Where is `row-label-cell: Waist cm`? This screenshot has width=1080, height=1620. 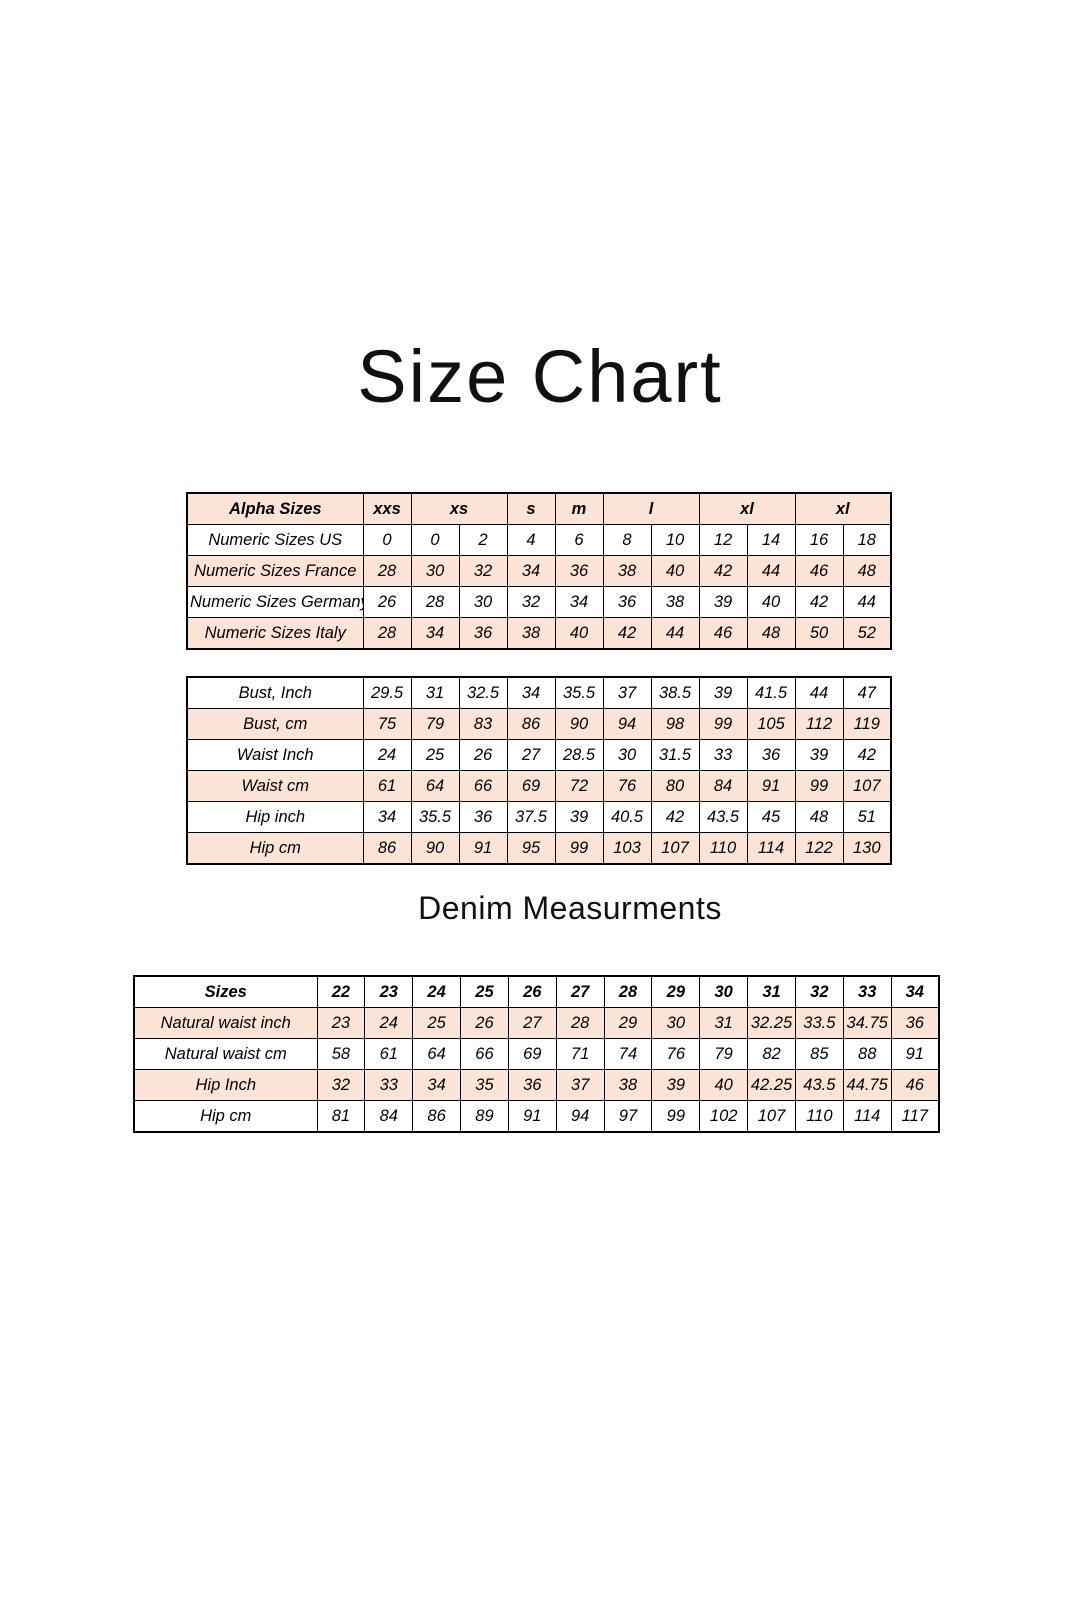
row-label-cell: Waist cm is located at coordinates (275, 786).